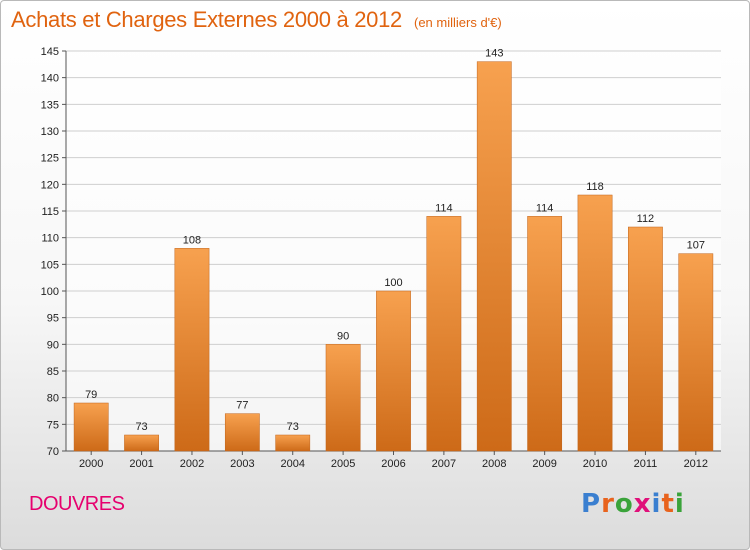  I want to click on logo-letter: o, so click(624, 504).